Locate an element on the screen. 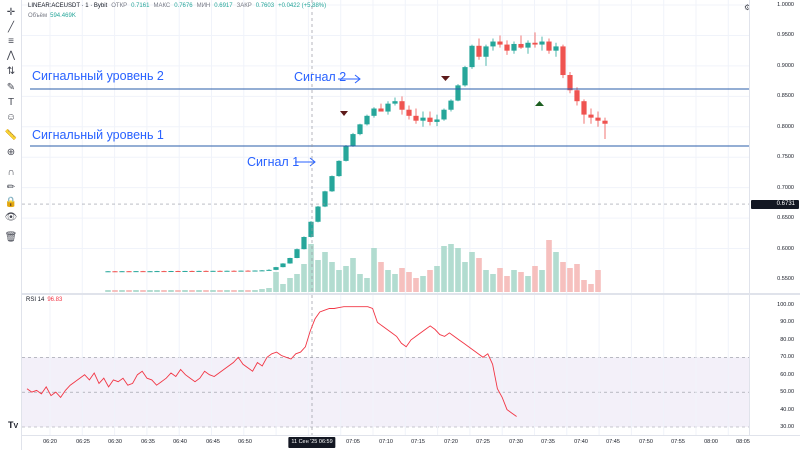 This screenshot has width=800, height=450. rsi-tick-label: 100.00 is located at coordinates (785, 305).